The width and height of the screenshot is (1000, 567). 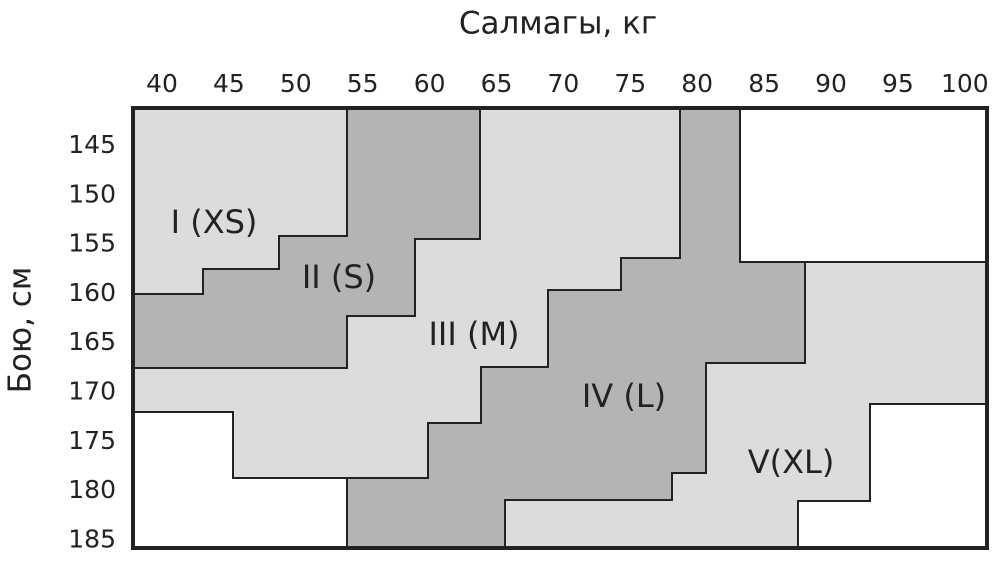 What do you see at coordinates (430, 83) in the screenshot?
I see `x-tick-label: 60` at bounding box center [430, 83].